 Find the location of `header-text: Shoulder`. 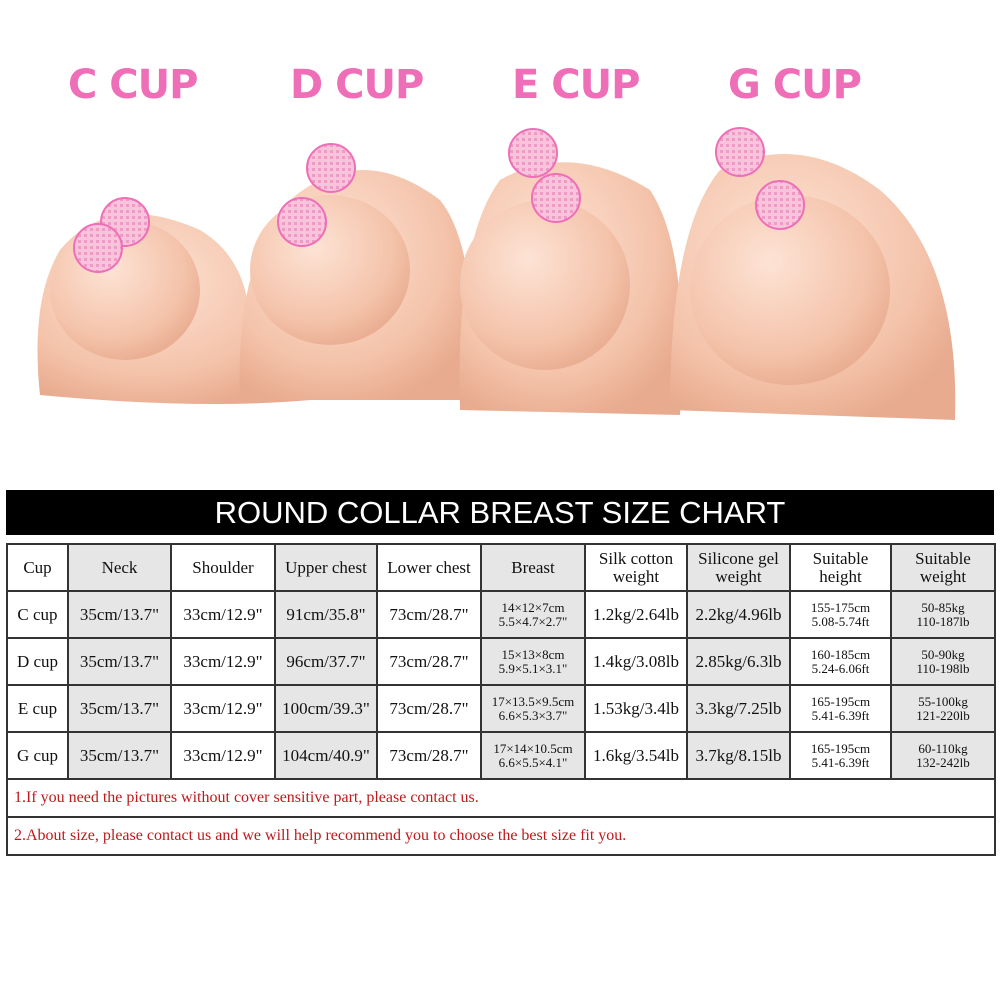

header-text: Shoulder is located at coordinates (223, 567).